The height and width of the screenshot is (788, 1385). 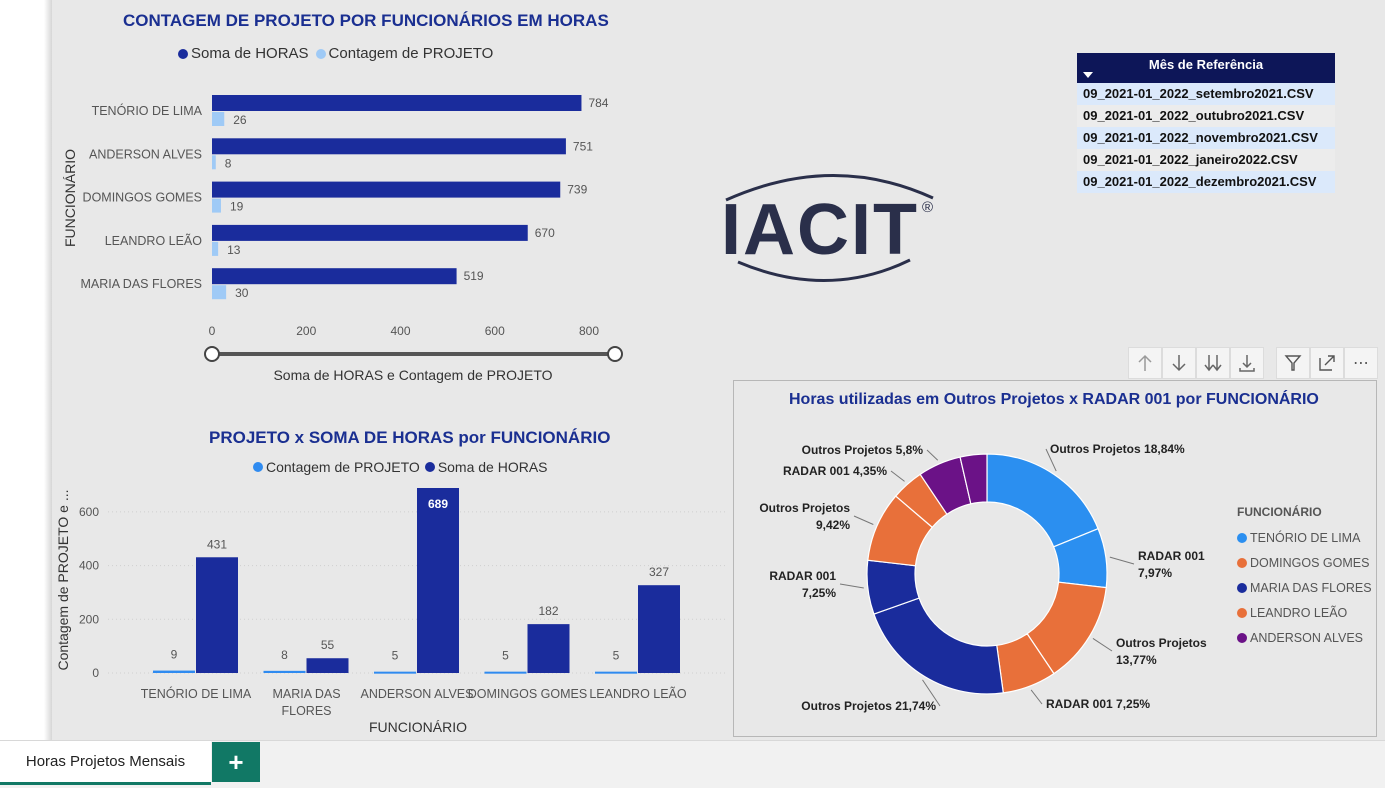 I want to click on column-chart-legend: Contagem de PROJETO Soma de HORAS, so click(x=400, y=467).